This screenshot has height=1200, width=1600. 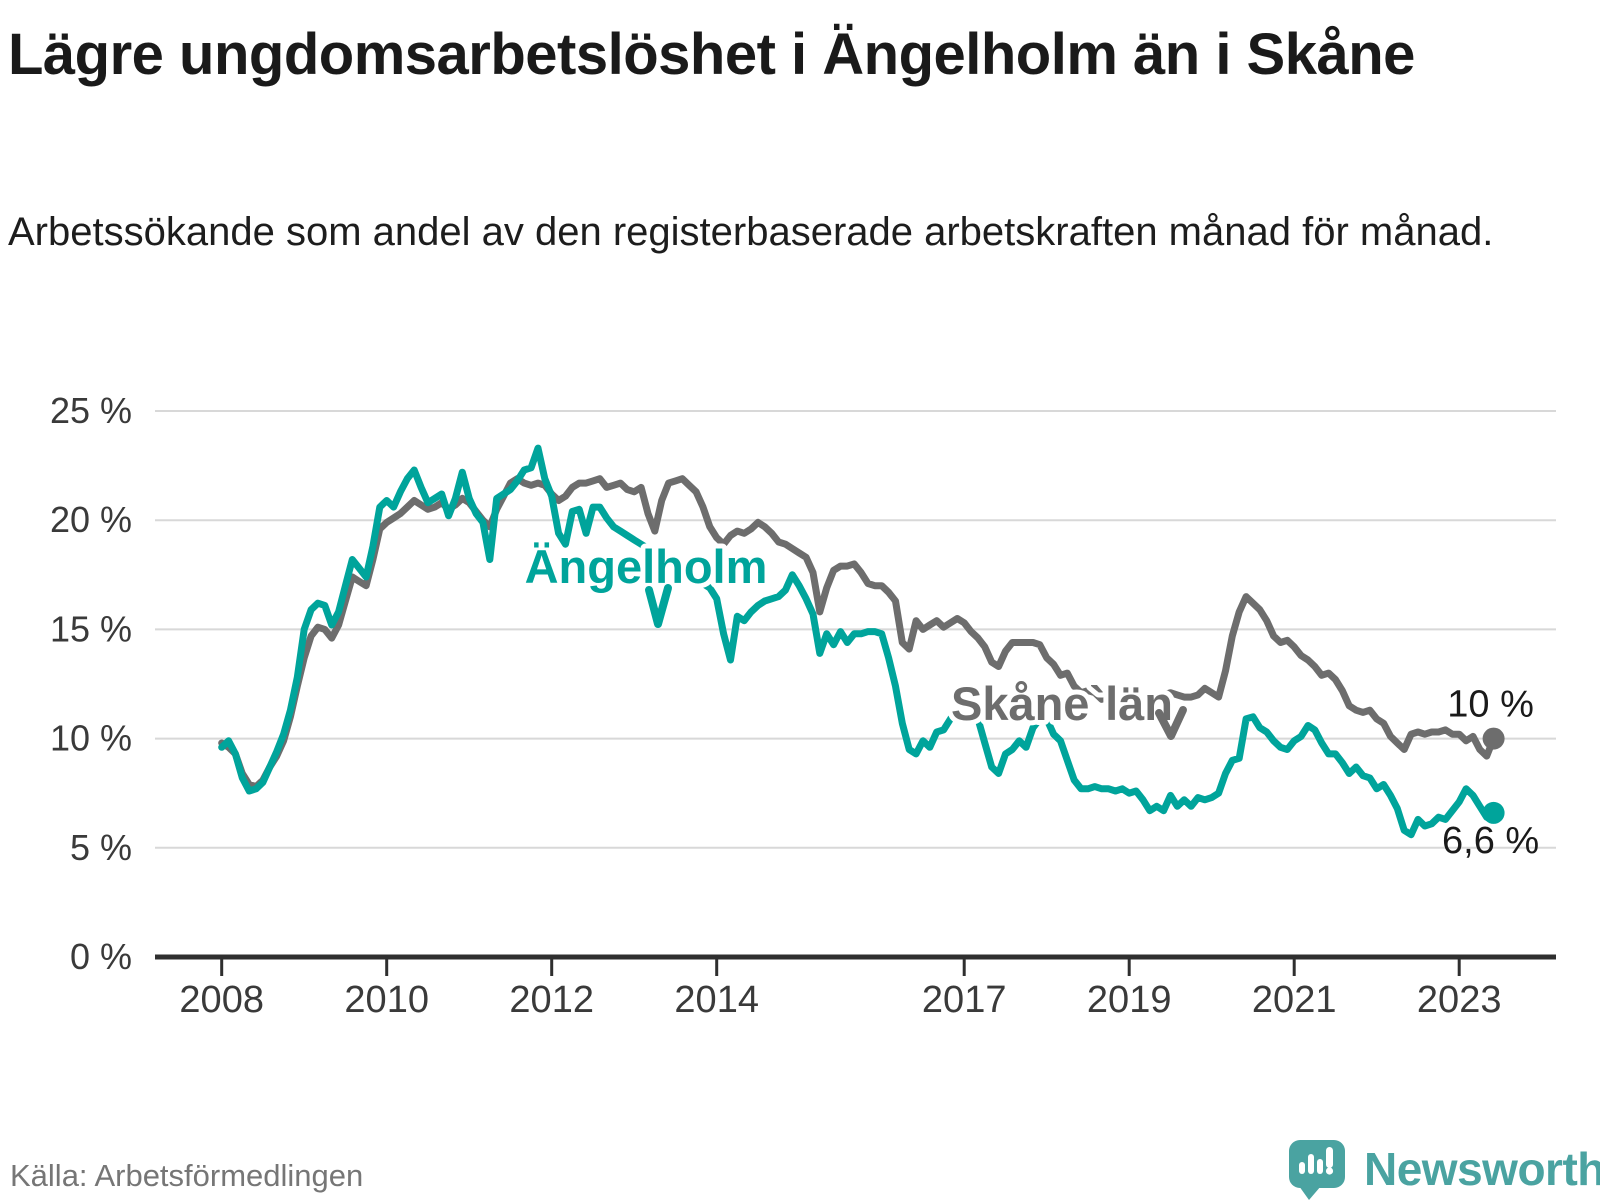 I want to click on y-axis-tick-label: 0 %, so click(x=101, y=956).